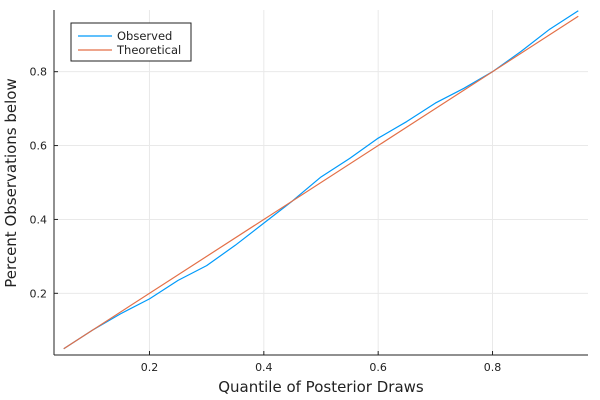  What do you see at coordinates (11, 183) in the screenshot?
I see `y-axis-title: Percent Observations below` at bounding box center [11, 183].